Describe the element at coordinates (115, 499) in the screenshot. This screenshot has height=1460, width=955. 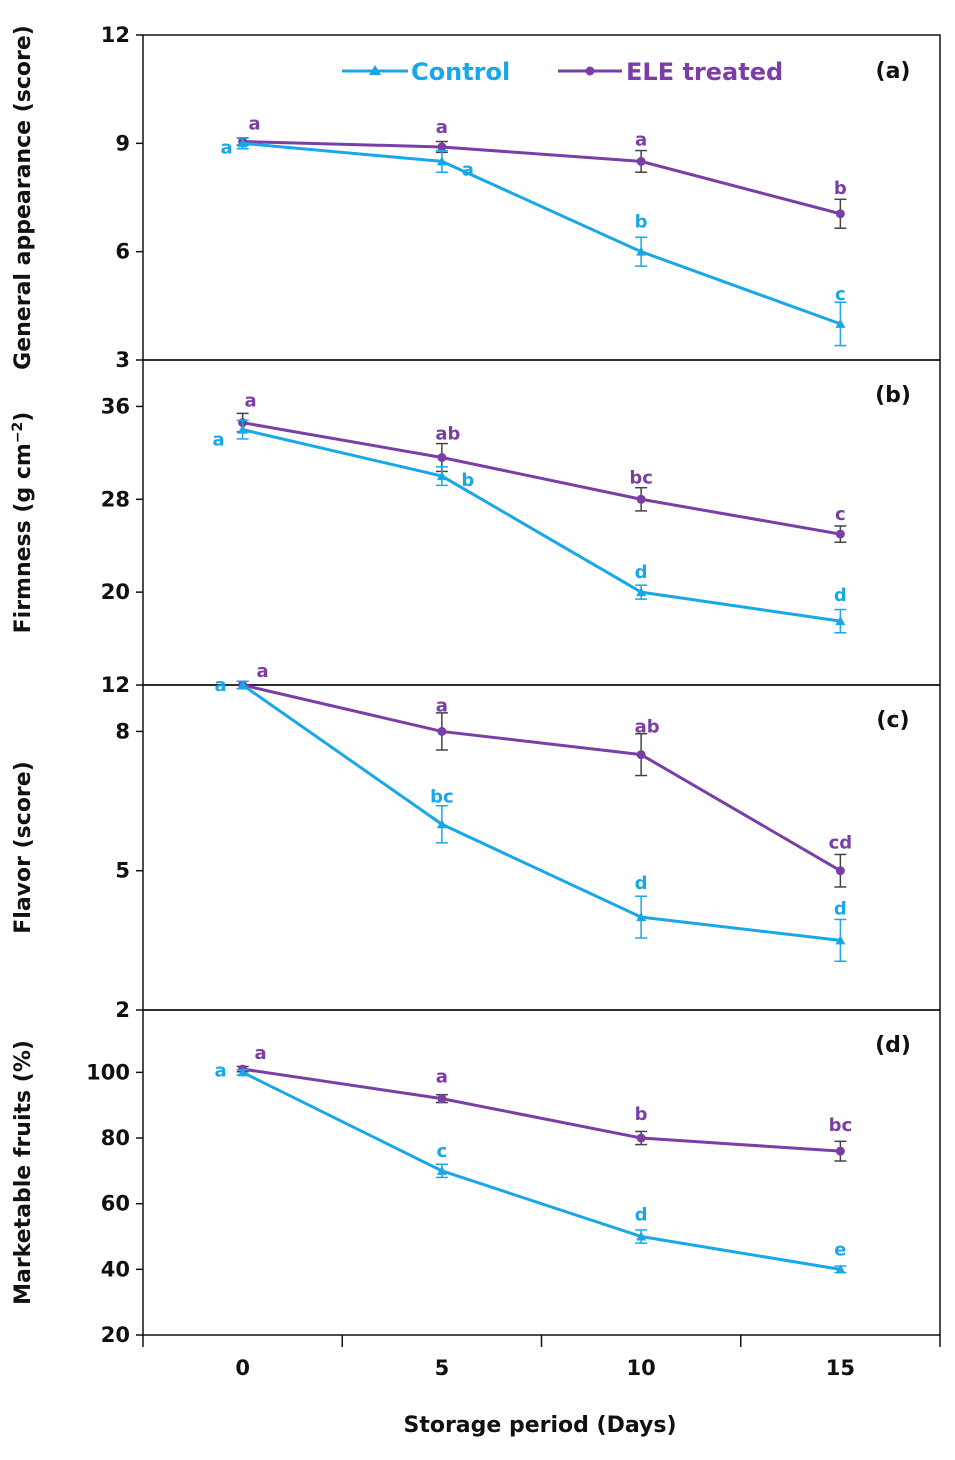
I see `y-tick-label: 28` at that location.